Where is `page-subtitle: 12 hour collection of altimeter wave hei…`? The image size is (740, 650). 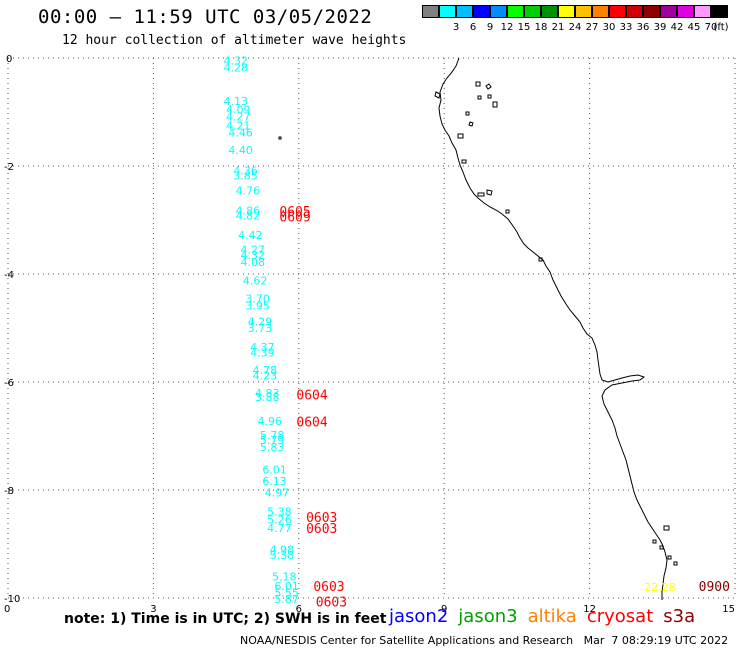 page-subtitle: 12 hour collection of altimeter wave hei… is located at coordinates (234, 40).